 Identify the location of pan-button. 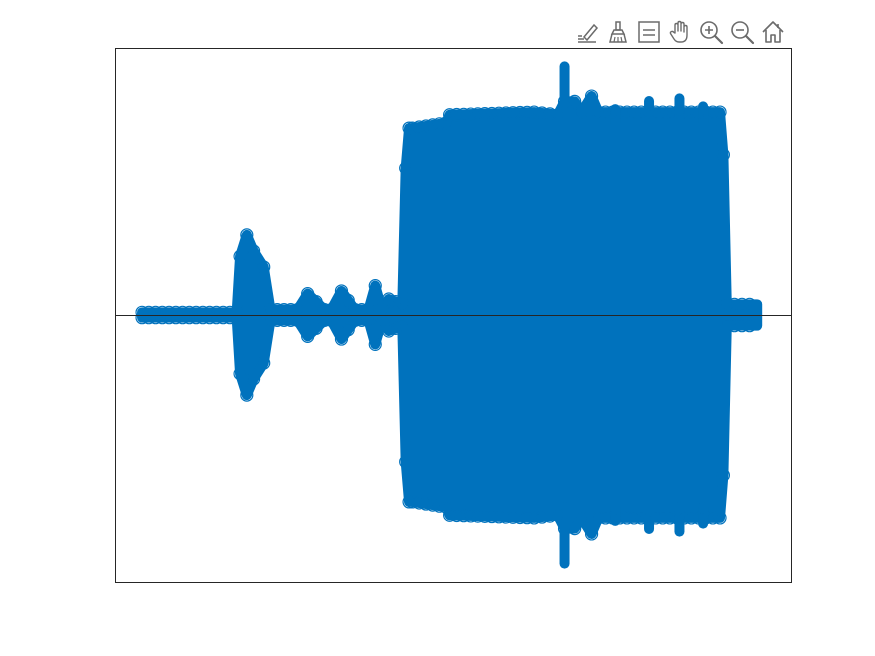
(679, 32).